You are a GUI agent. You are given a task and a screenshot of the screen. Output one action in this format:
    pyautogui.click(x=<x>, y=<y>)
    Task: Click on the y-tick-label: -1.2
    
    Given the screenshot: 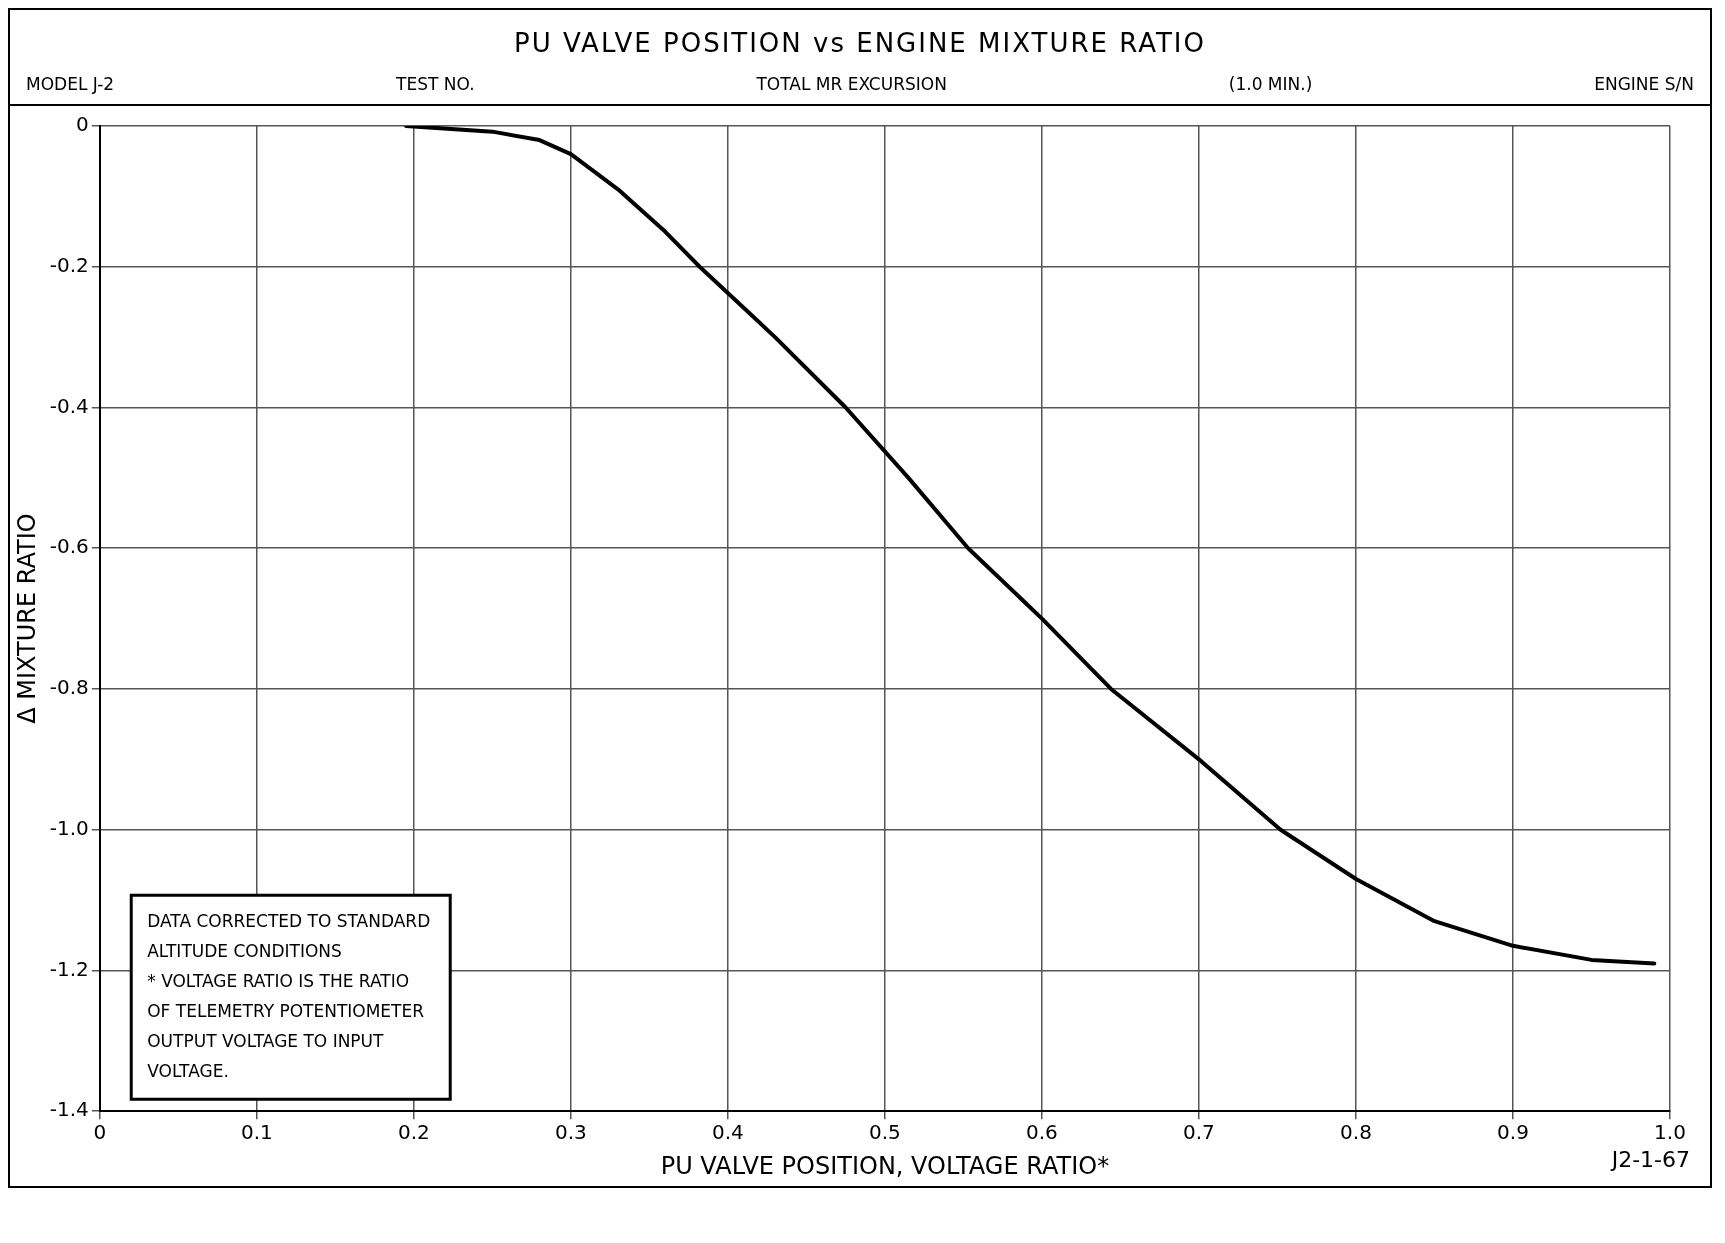 What is the action you would take?
    pyautogui.click(x=69, y=968)
    